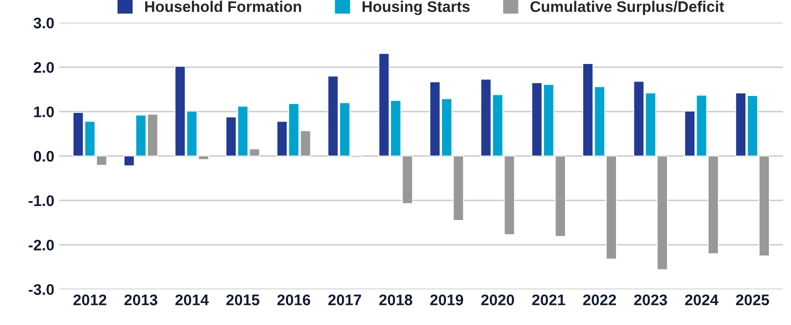  What do you see at coordinates (345, 300) in the screenshot?
I see `x-tick-label: 2017` at bounding box center [345, 300].